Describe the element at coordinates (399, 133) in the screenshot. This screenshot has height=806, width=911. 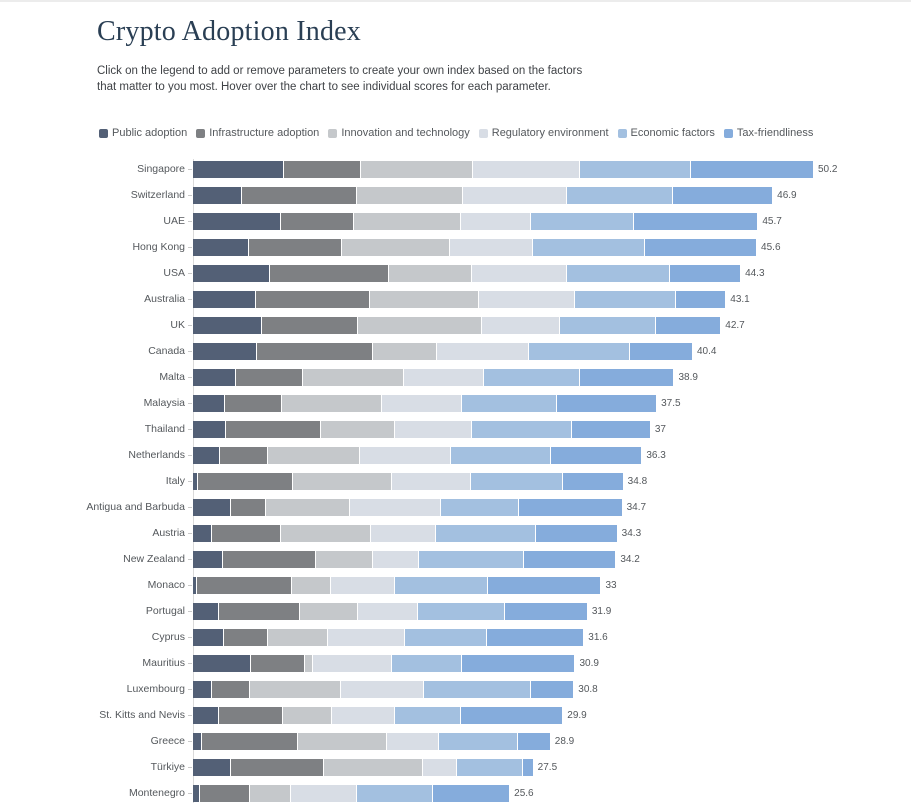
I see `legend-item-innovation-and-technology: Innovation and technology` at that location.